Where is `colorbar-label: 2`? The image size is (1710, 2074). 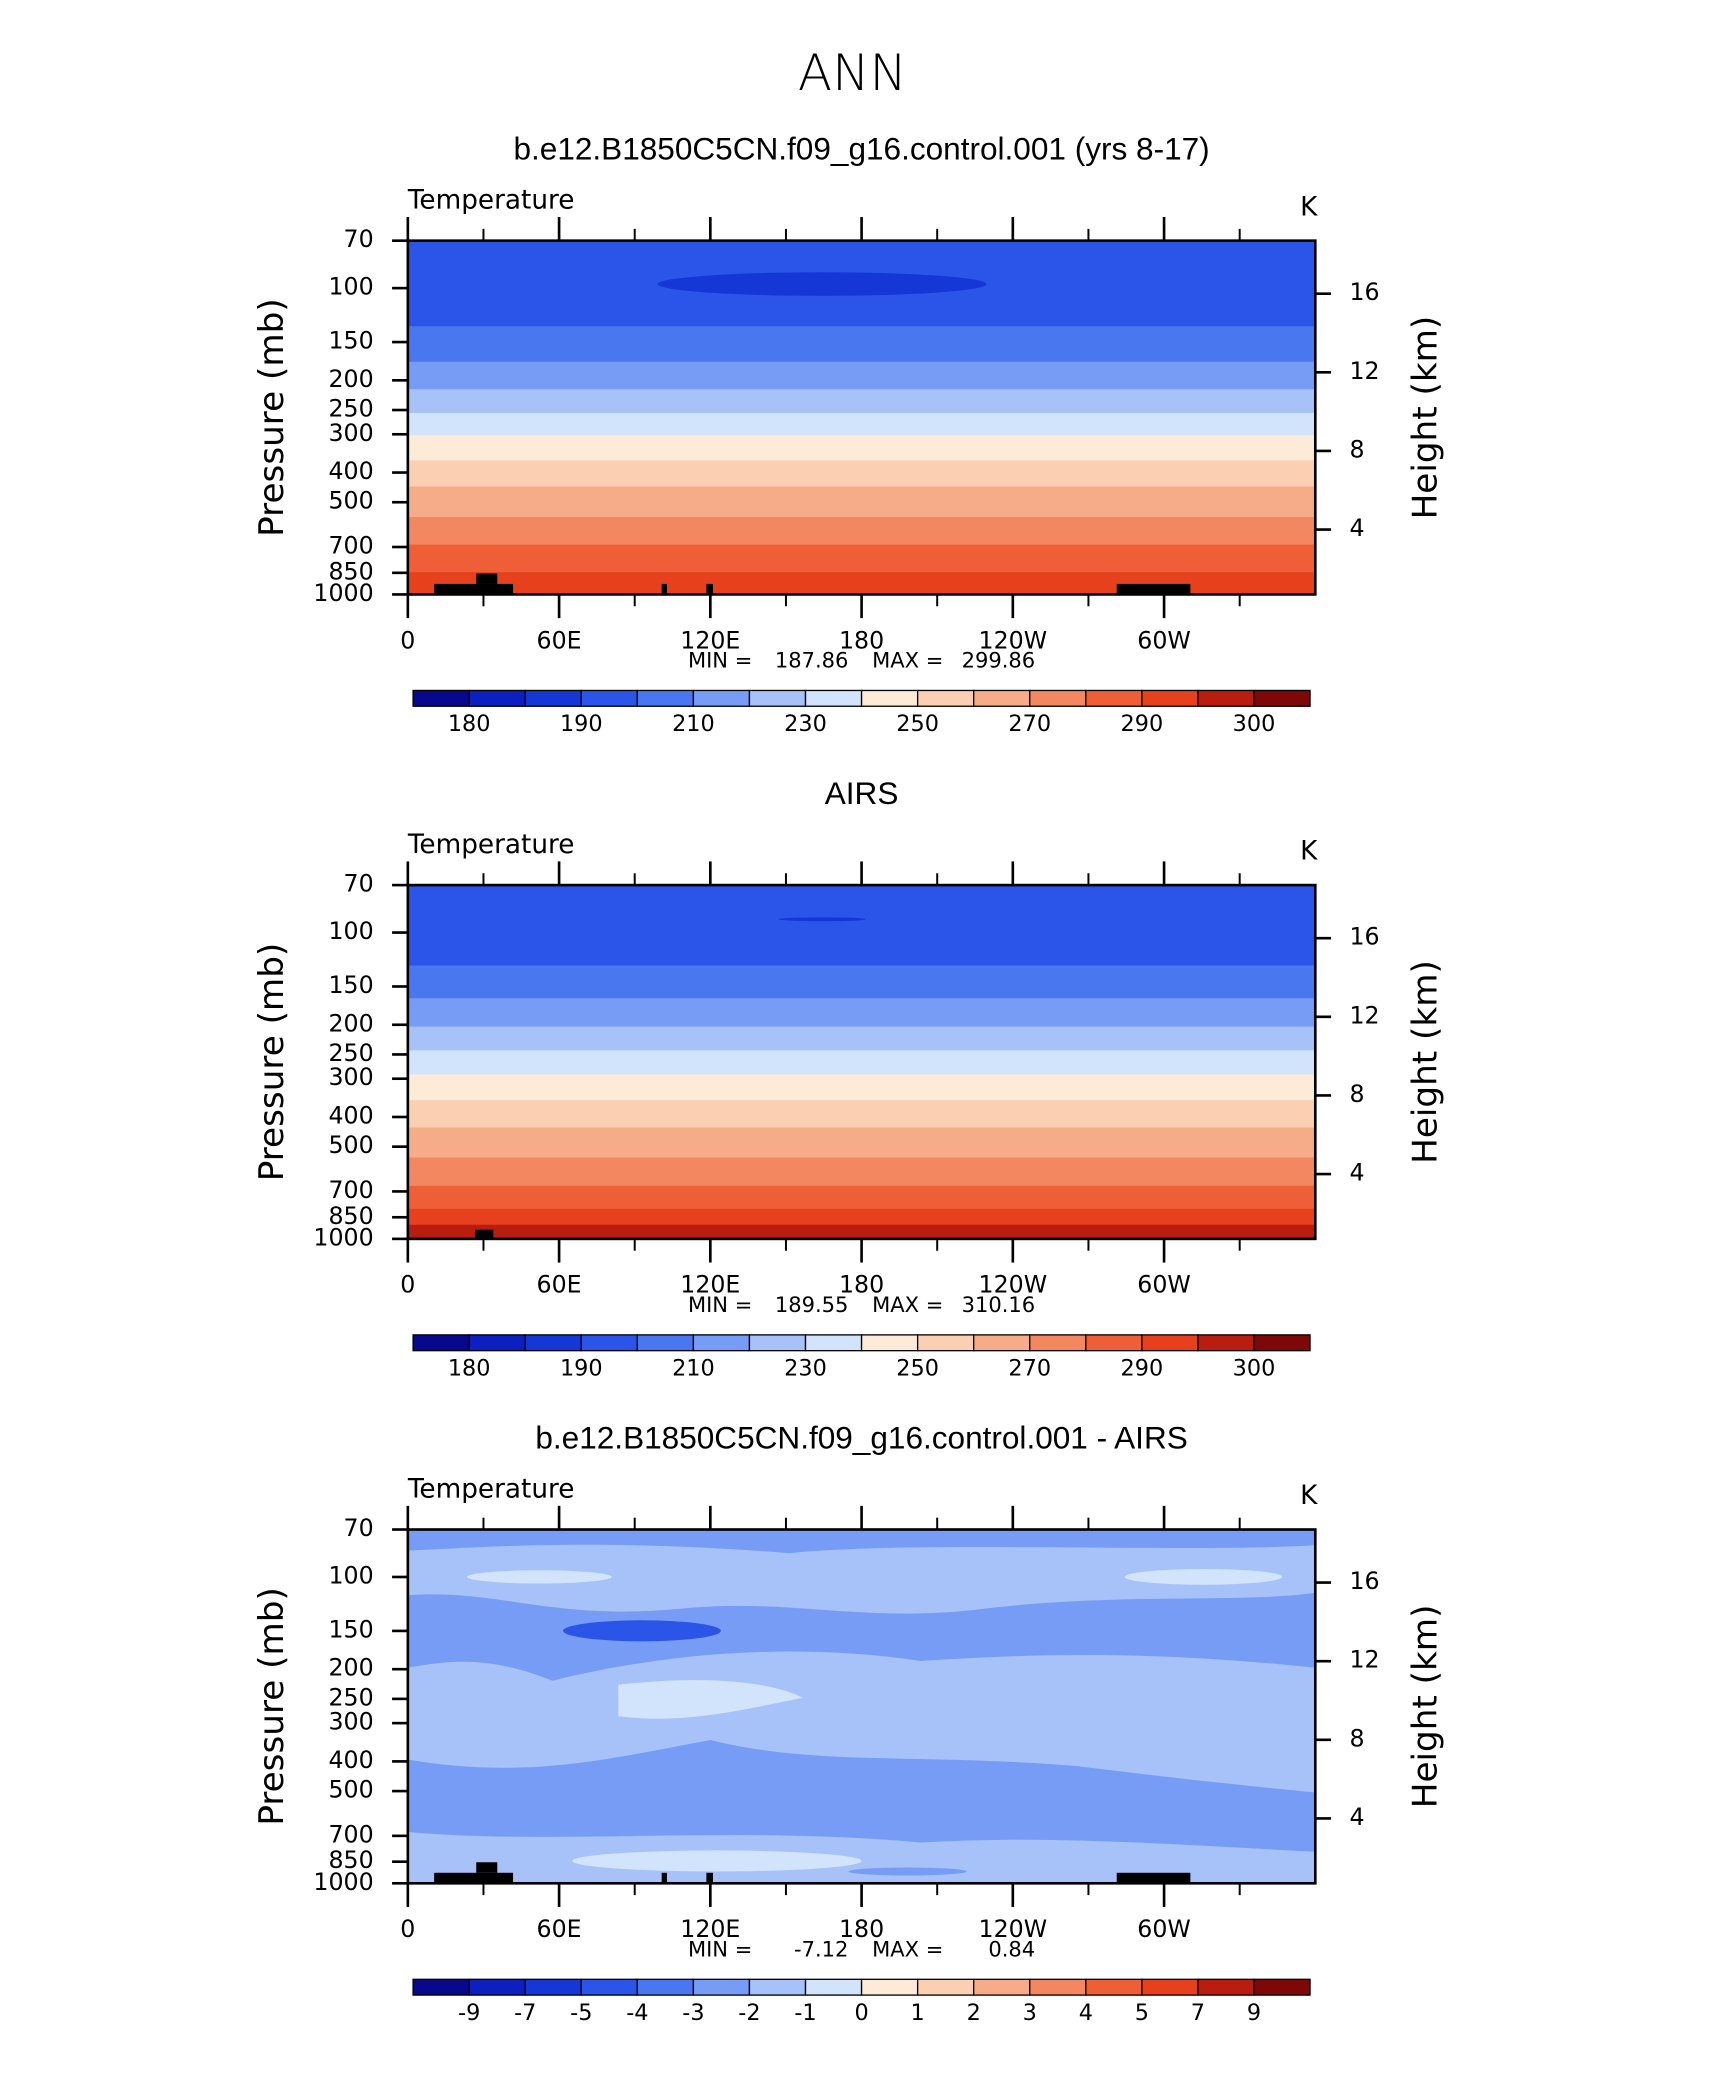 colorbar-label: 2 is located at coordinates (974, 2013).